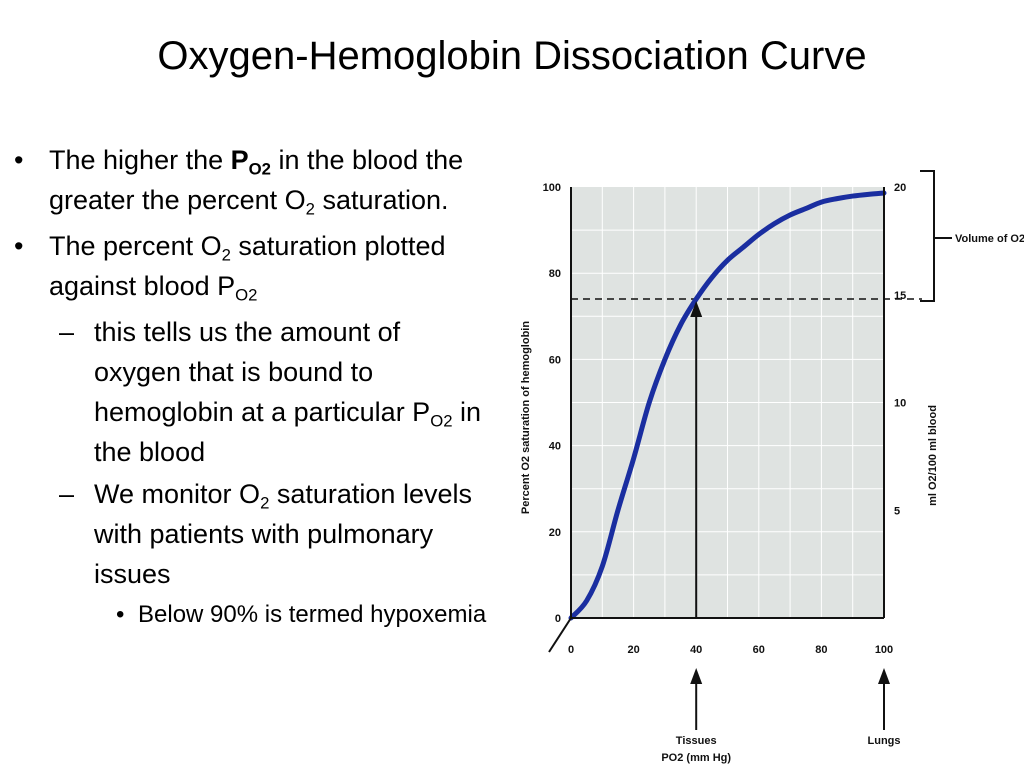 This screenshot has height=768, width=1024. Describe the element at coordinates (759, 650) in the screenshot. I see `x-tick-label: 60` at that location.